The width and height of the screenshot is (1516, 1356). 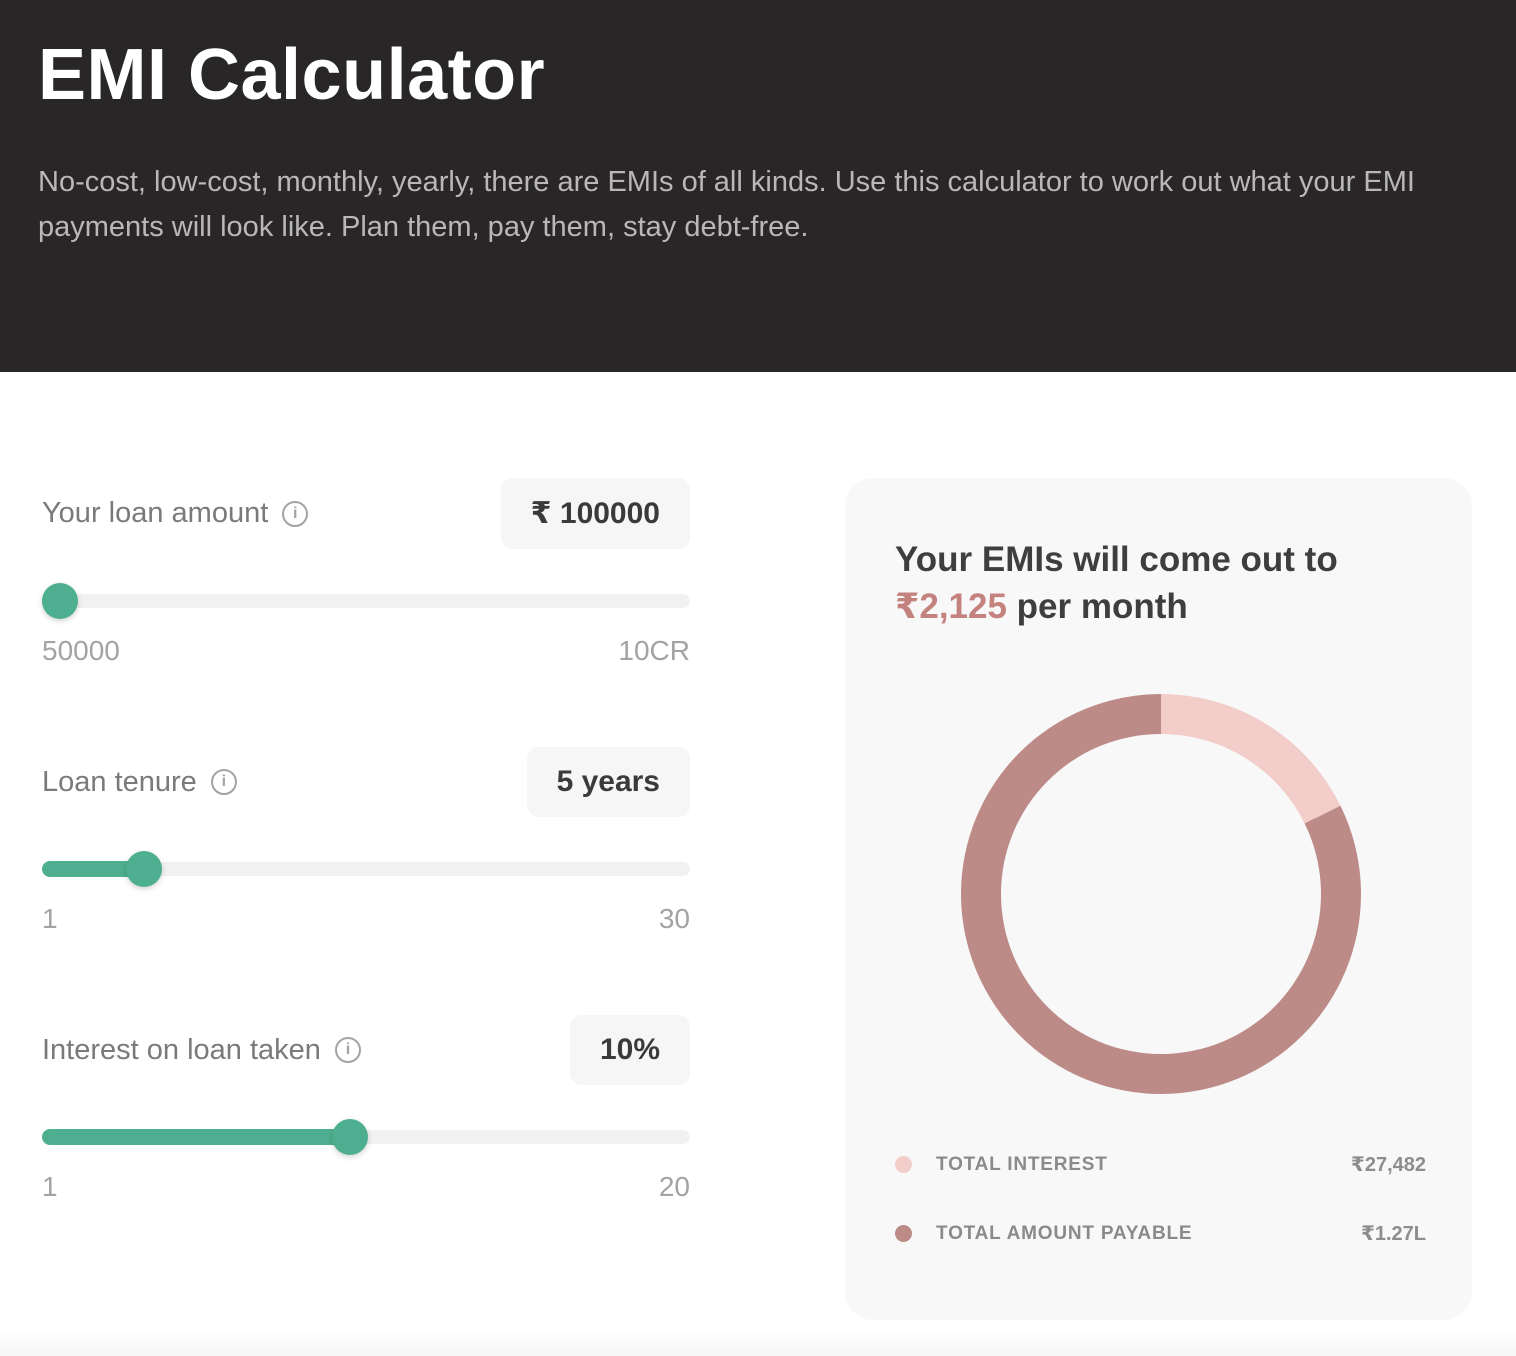 I want to click on emi-heading-prefix: Your EMIs will come out to, so click(x=1116, y=559).